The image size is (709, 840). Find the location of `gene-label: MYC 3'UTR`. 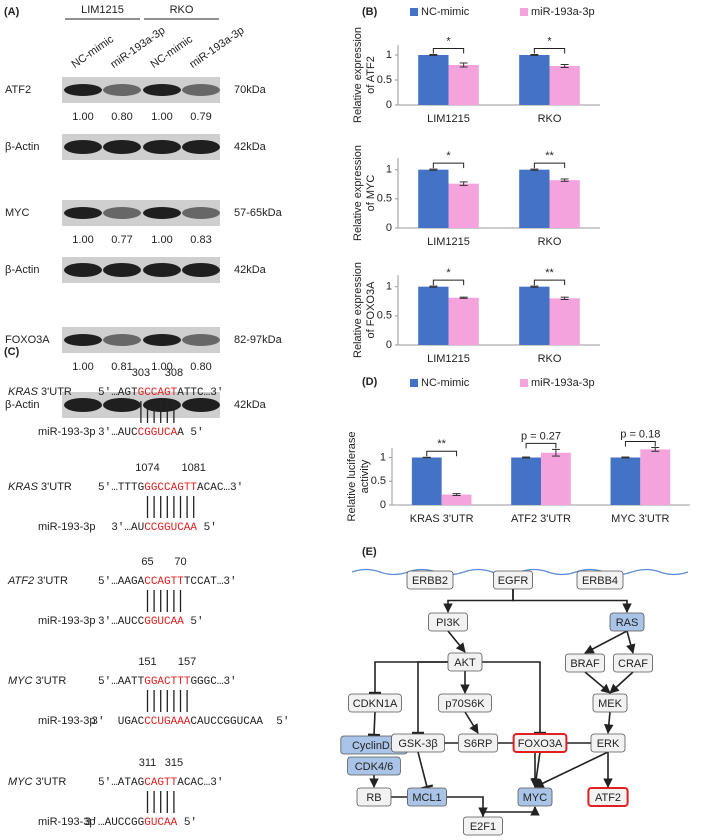

gene-label: MYC 3'UTR is located at coordinates (37, 782).